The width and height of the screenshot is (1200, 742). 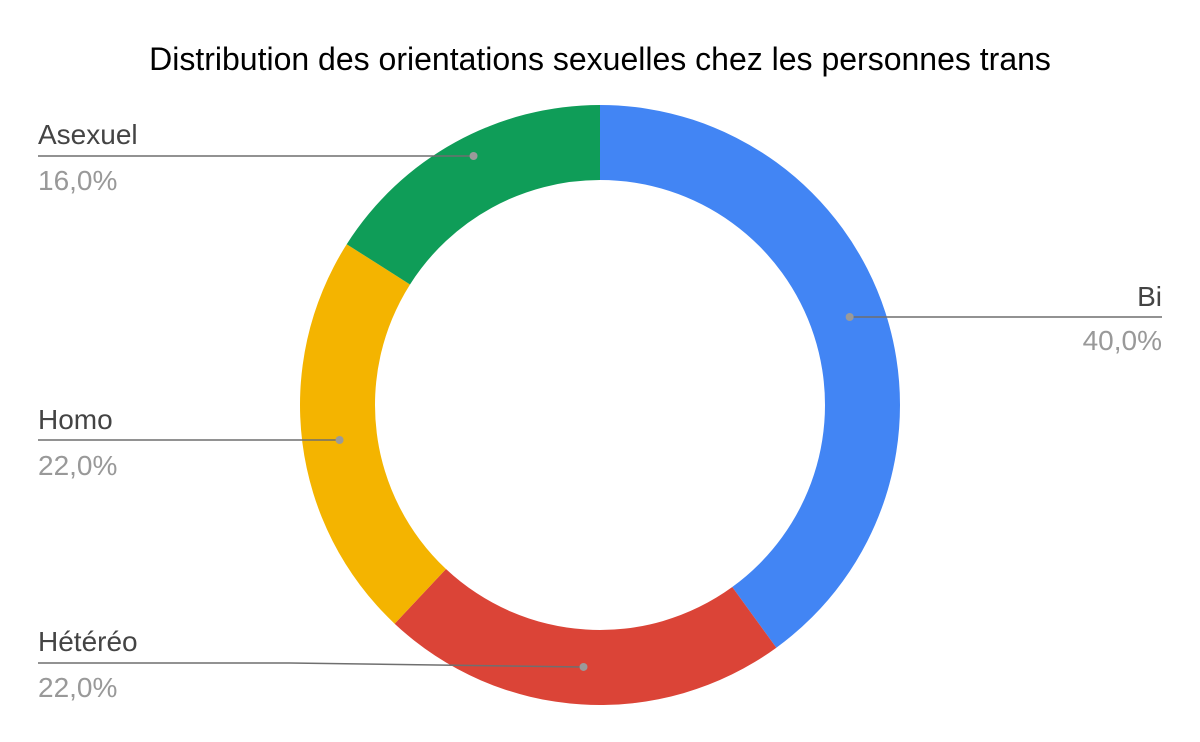 What do you see at coordinates (583, 666) in the screenshot?
I see `leader-dot-hétéréo` at bounding box center [583, 666].